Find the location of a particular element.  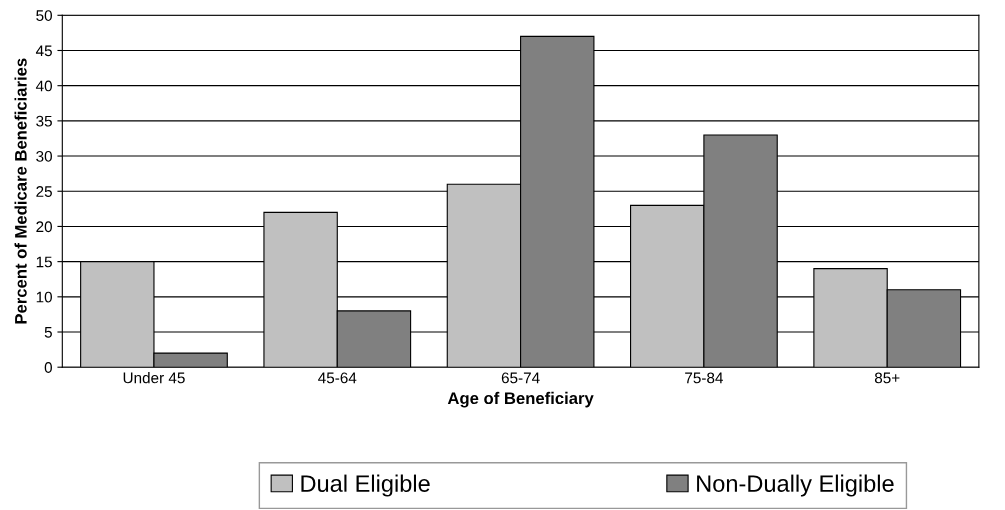

x-tick-label: Under 45 is located at coordinates (154, 378).